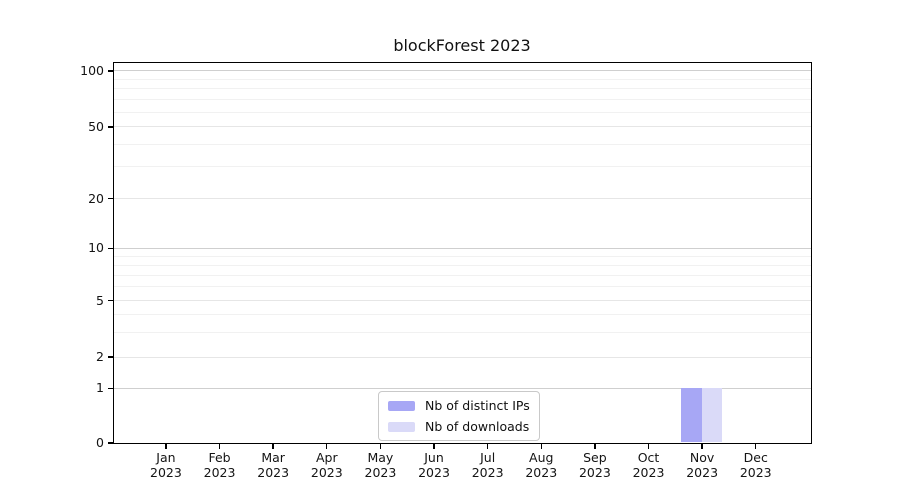 This screenshot has height=500, width=900. I want to click on x-tick-label-month: Aug, so click(541, 457).